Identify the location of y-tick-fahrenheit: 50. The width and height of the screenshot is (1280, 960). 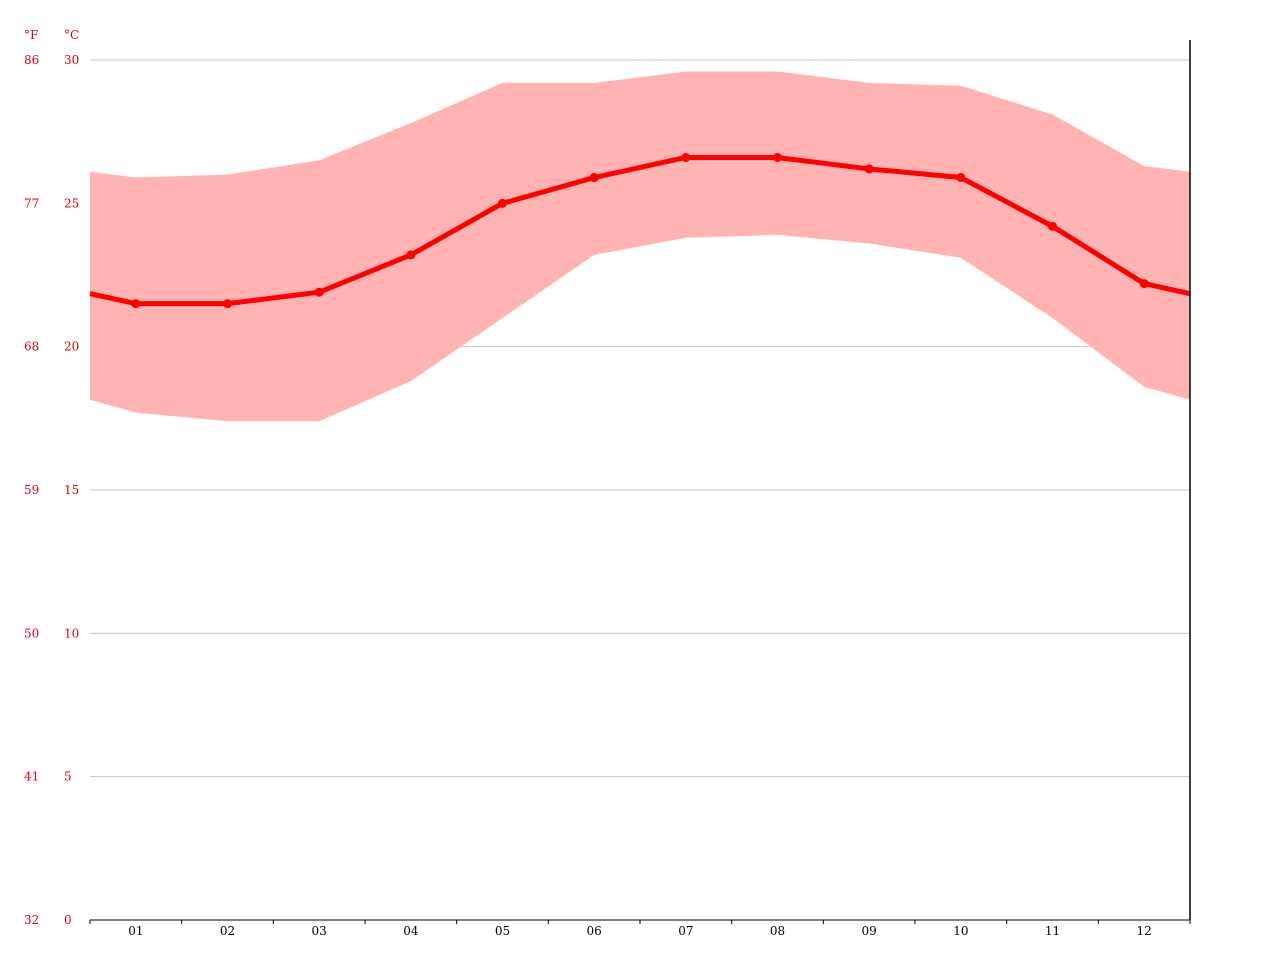
(31, 633).